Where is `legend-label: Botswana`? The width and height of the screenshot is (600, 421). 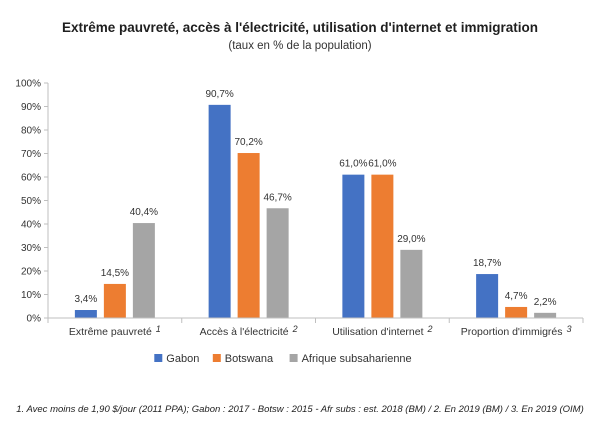 legend-label: Botswana is located at coordinates (249, 359).